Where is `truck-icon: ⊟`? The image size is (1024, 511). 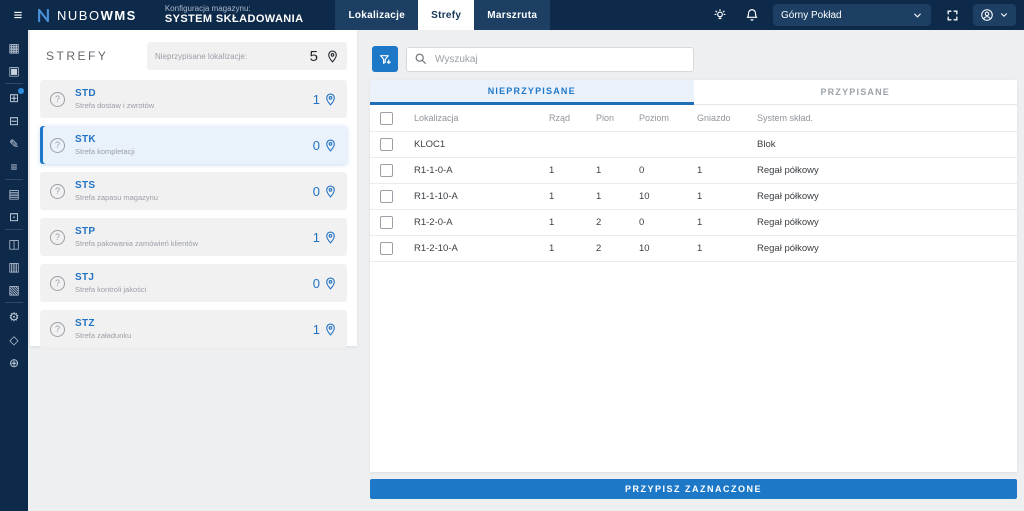 truck-icon: ⊟ is located at coordinates (14, 120).